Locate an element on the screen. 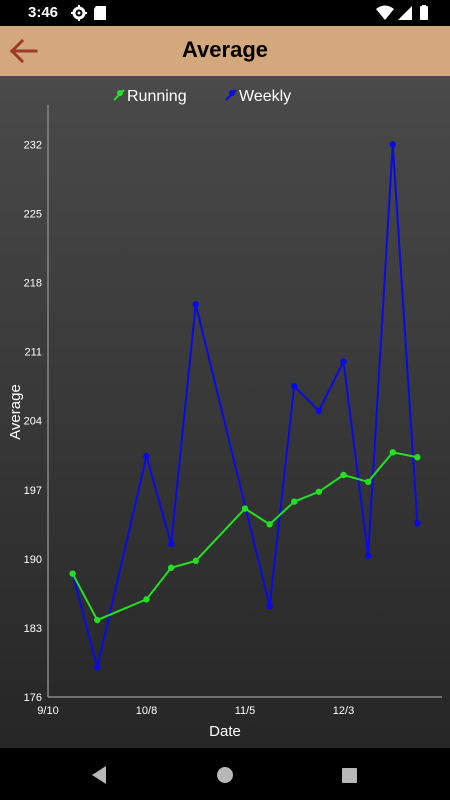 The image size is (450, 800). y-tick-label: 218 is located at coordinates (33, 284).